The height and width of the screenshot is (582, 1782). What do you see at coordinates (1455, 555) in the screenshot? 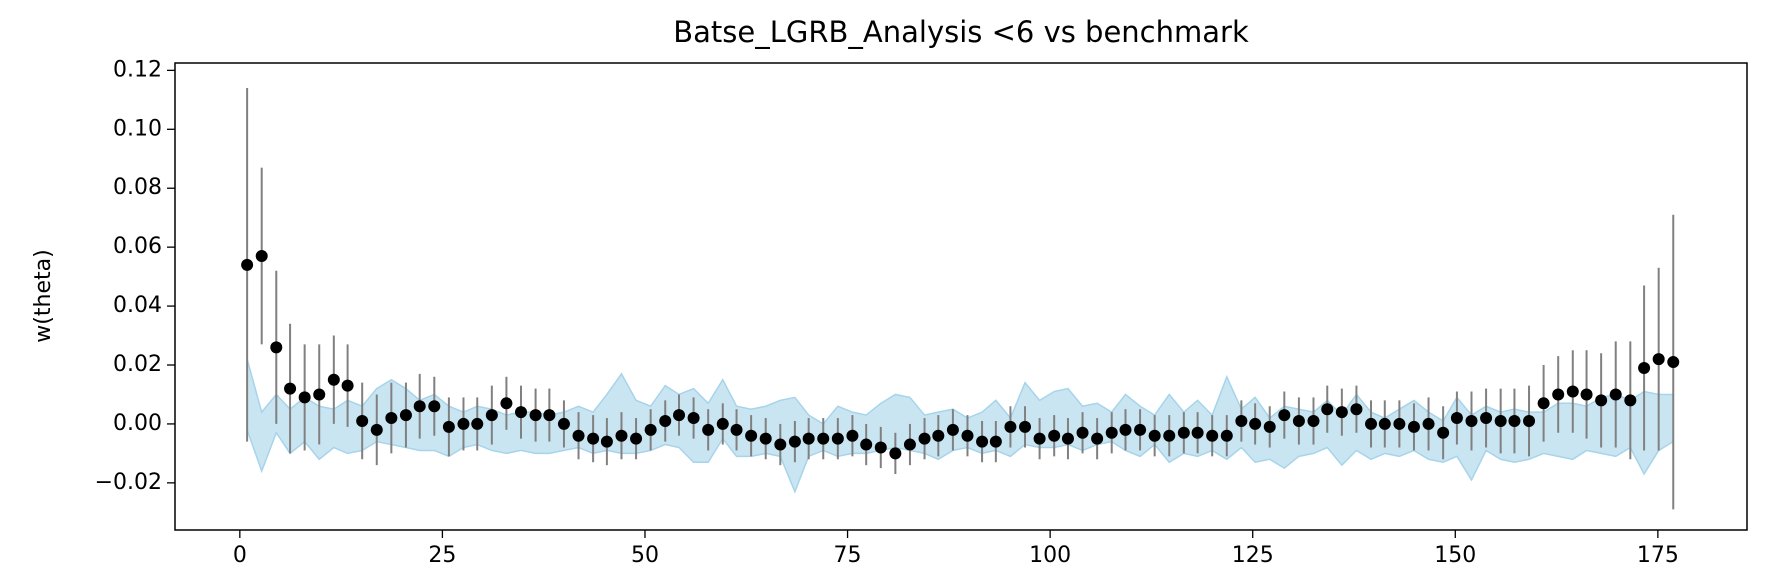
I see `x-tick-label: 150` at bounding box center [1455, 555].